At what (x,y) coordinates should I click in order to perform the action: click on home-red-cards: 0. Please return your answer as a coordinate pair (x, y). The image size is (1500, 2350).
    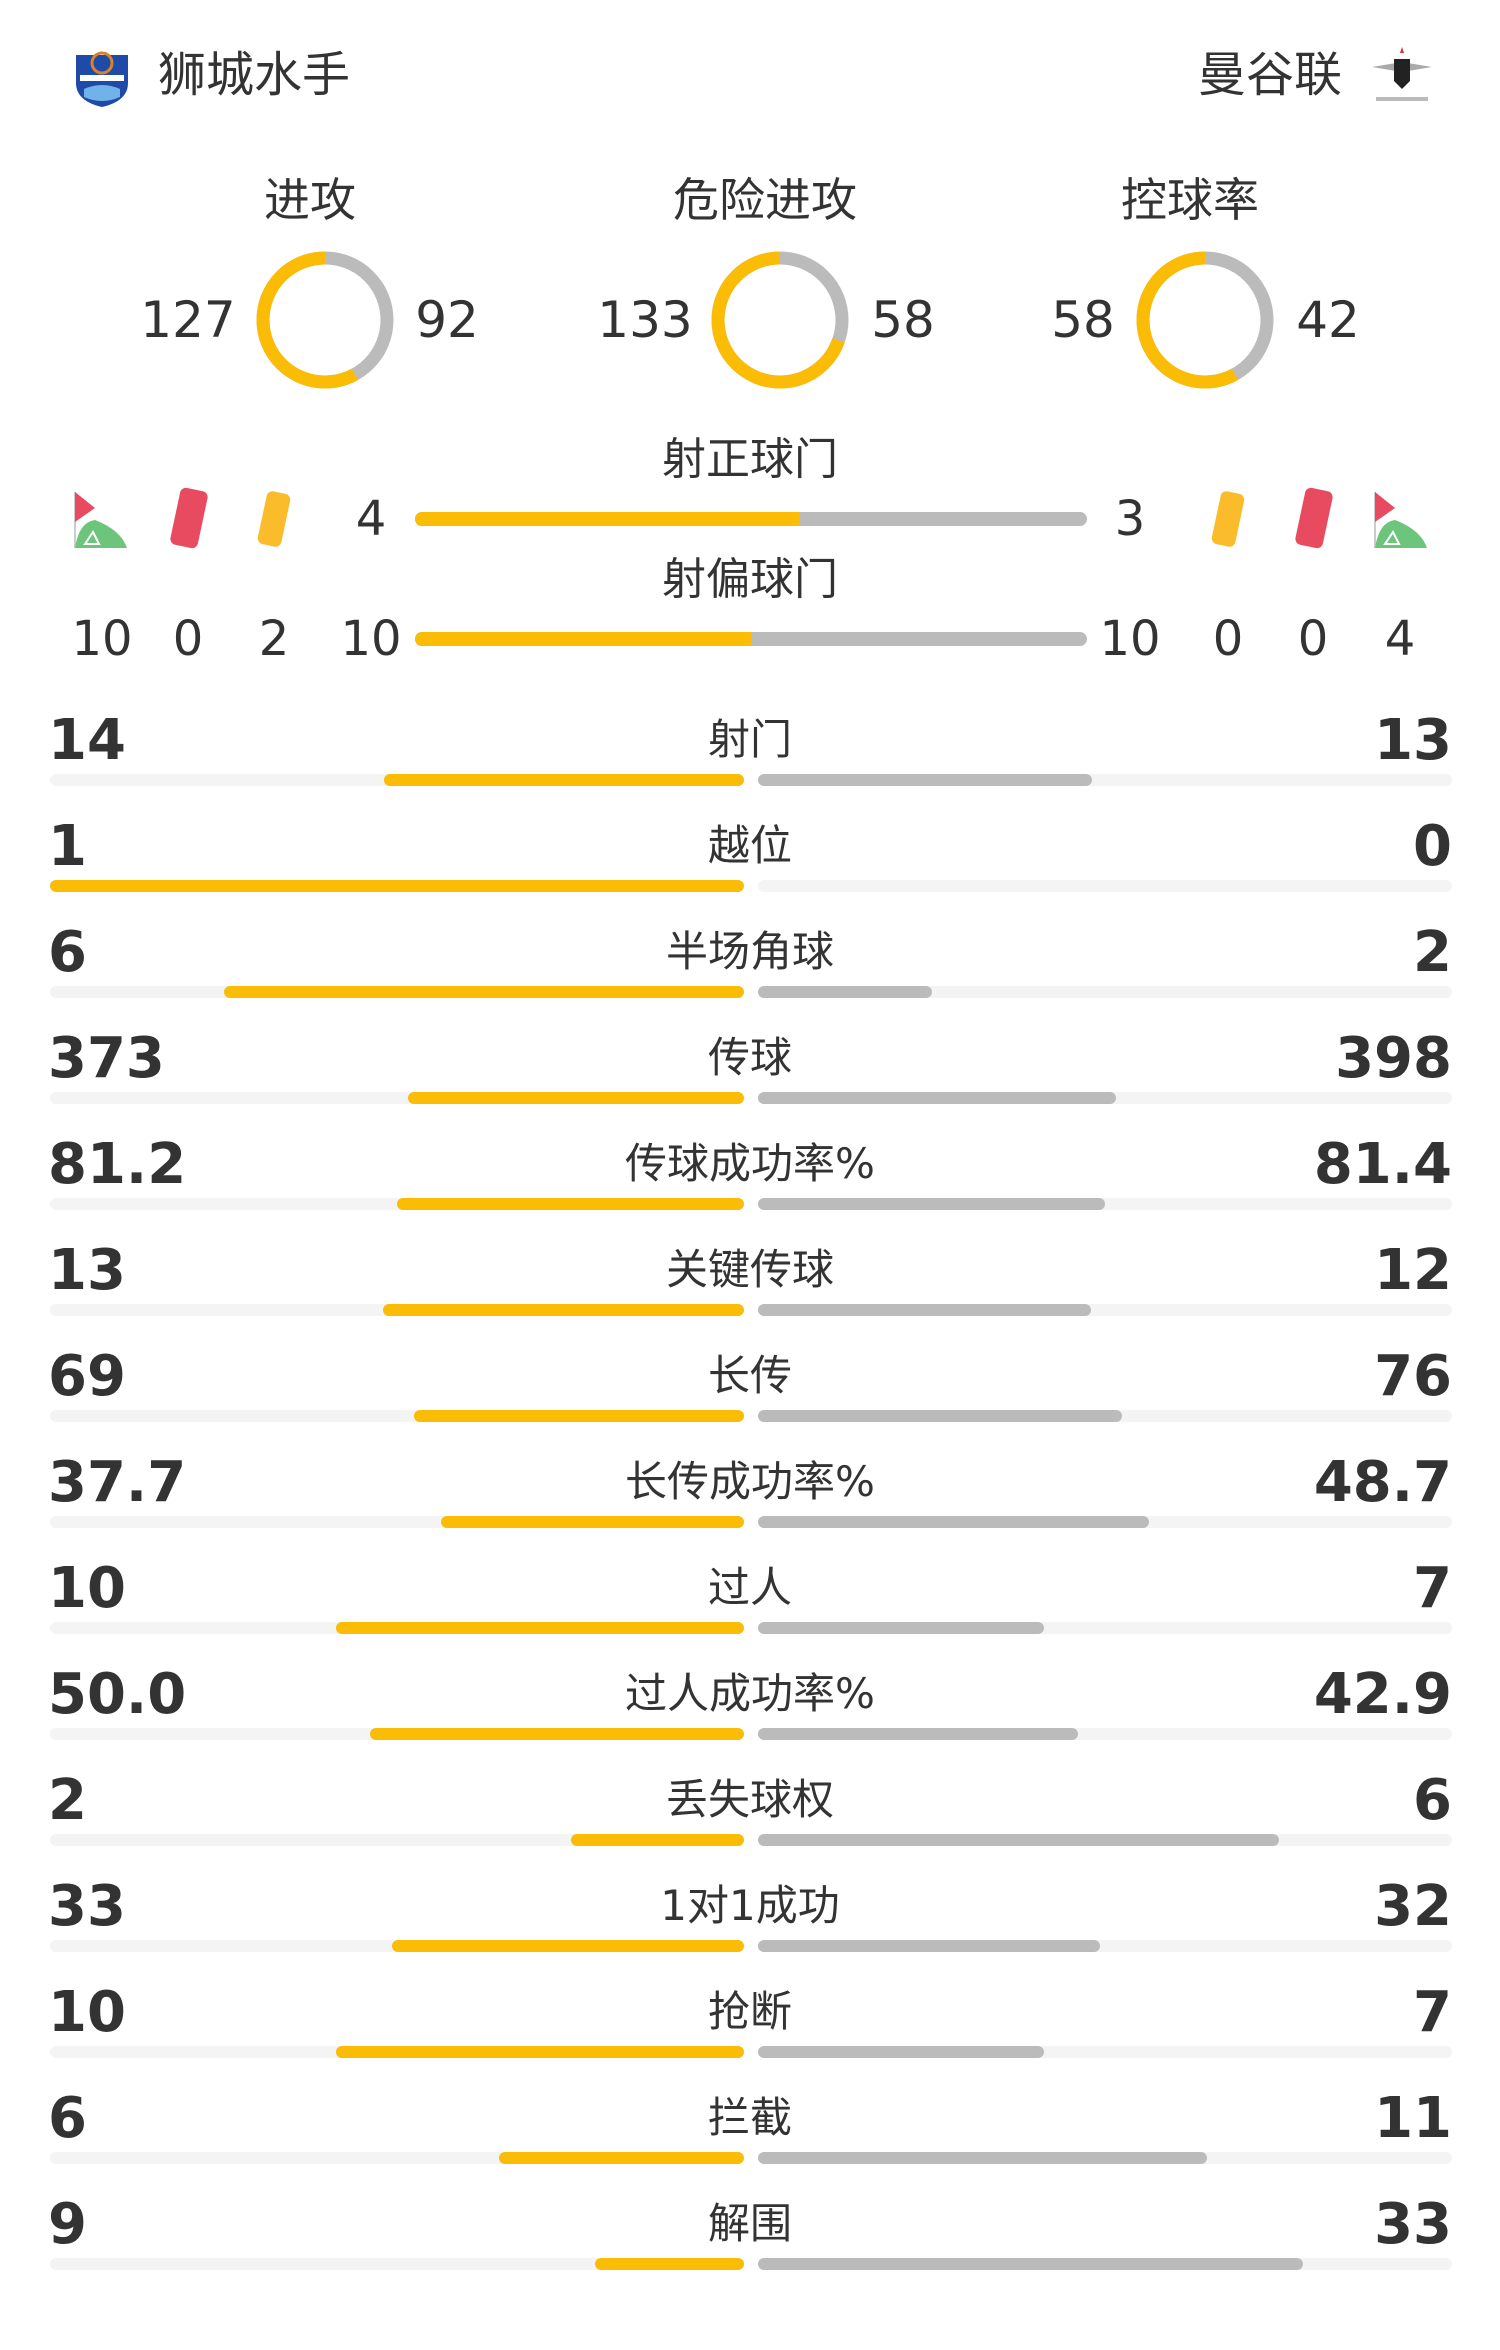
    Looking at the image, I should click on (188, 639).